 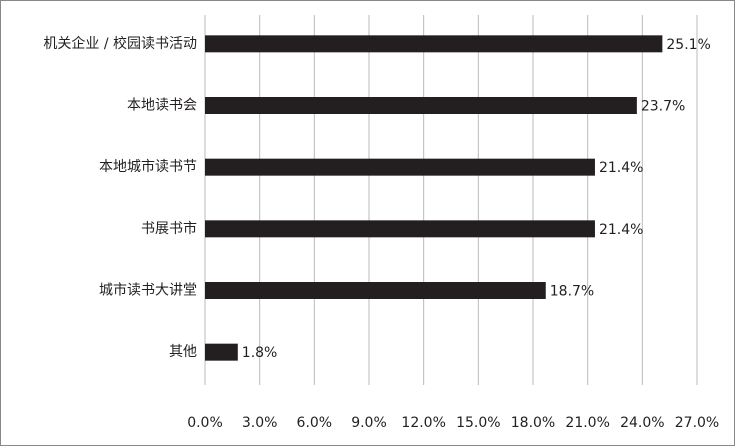 I want to click on x-tick-label: 24.0%, so click(x=642, y=423).